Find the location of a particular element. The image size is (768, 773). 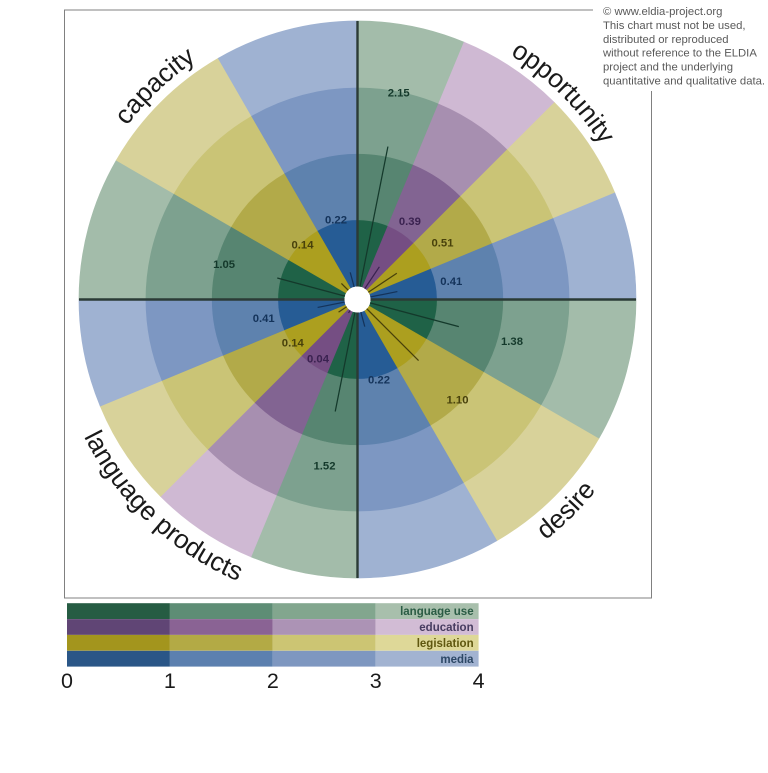

svg-text: 1 is located at coordinates (170, 681).